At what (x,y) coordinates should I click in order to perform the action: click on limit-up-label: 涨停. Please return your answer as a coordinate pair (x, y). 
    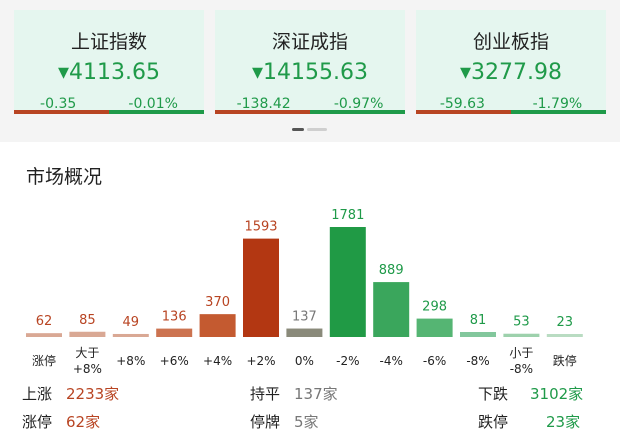
    Looking at the image, I should click on (37, 422).